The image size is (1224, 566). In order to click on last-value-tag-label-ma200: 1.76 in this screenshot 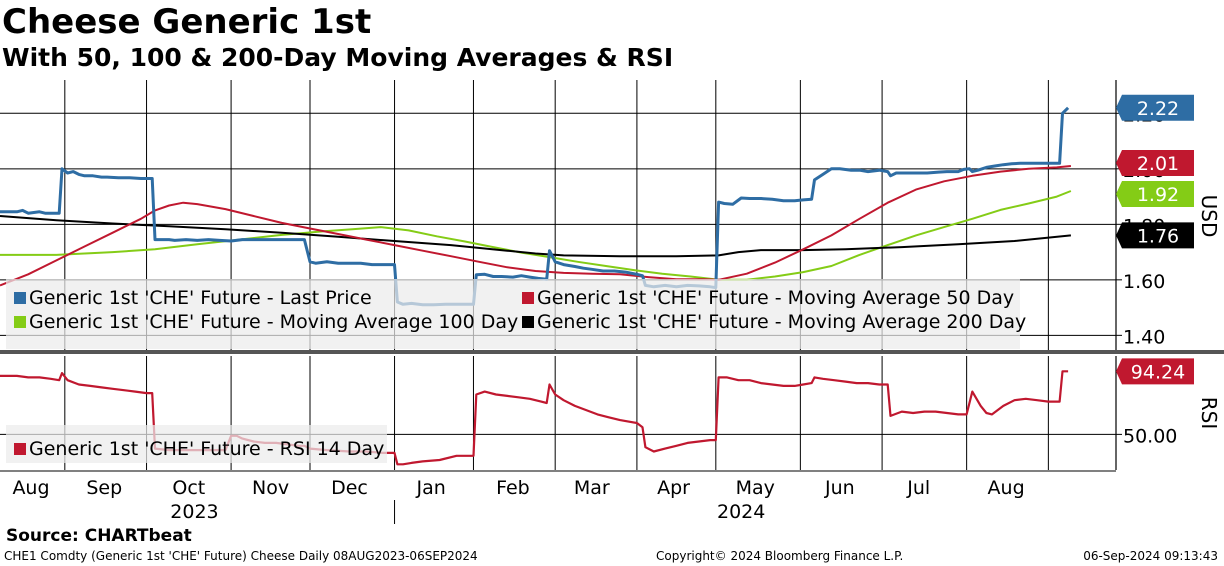, I will do `click(1158, 236)`.